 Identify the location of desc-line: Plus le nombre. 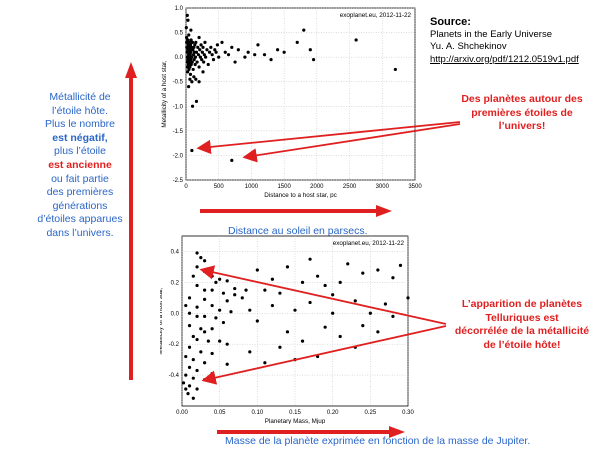
(80, 124).